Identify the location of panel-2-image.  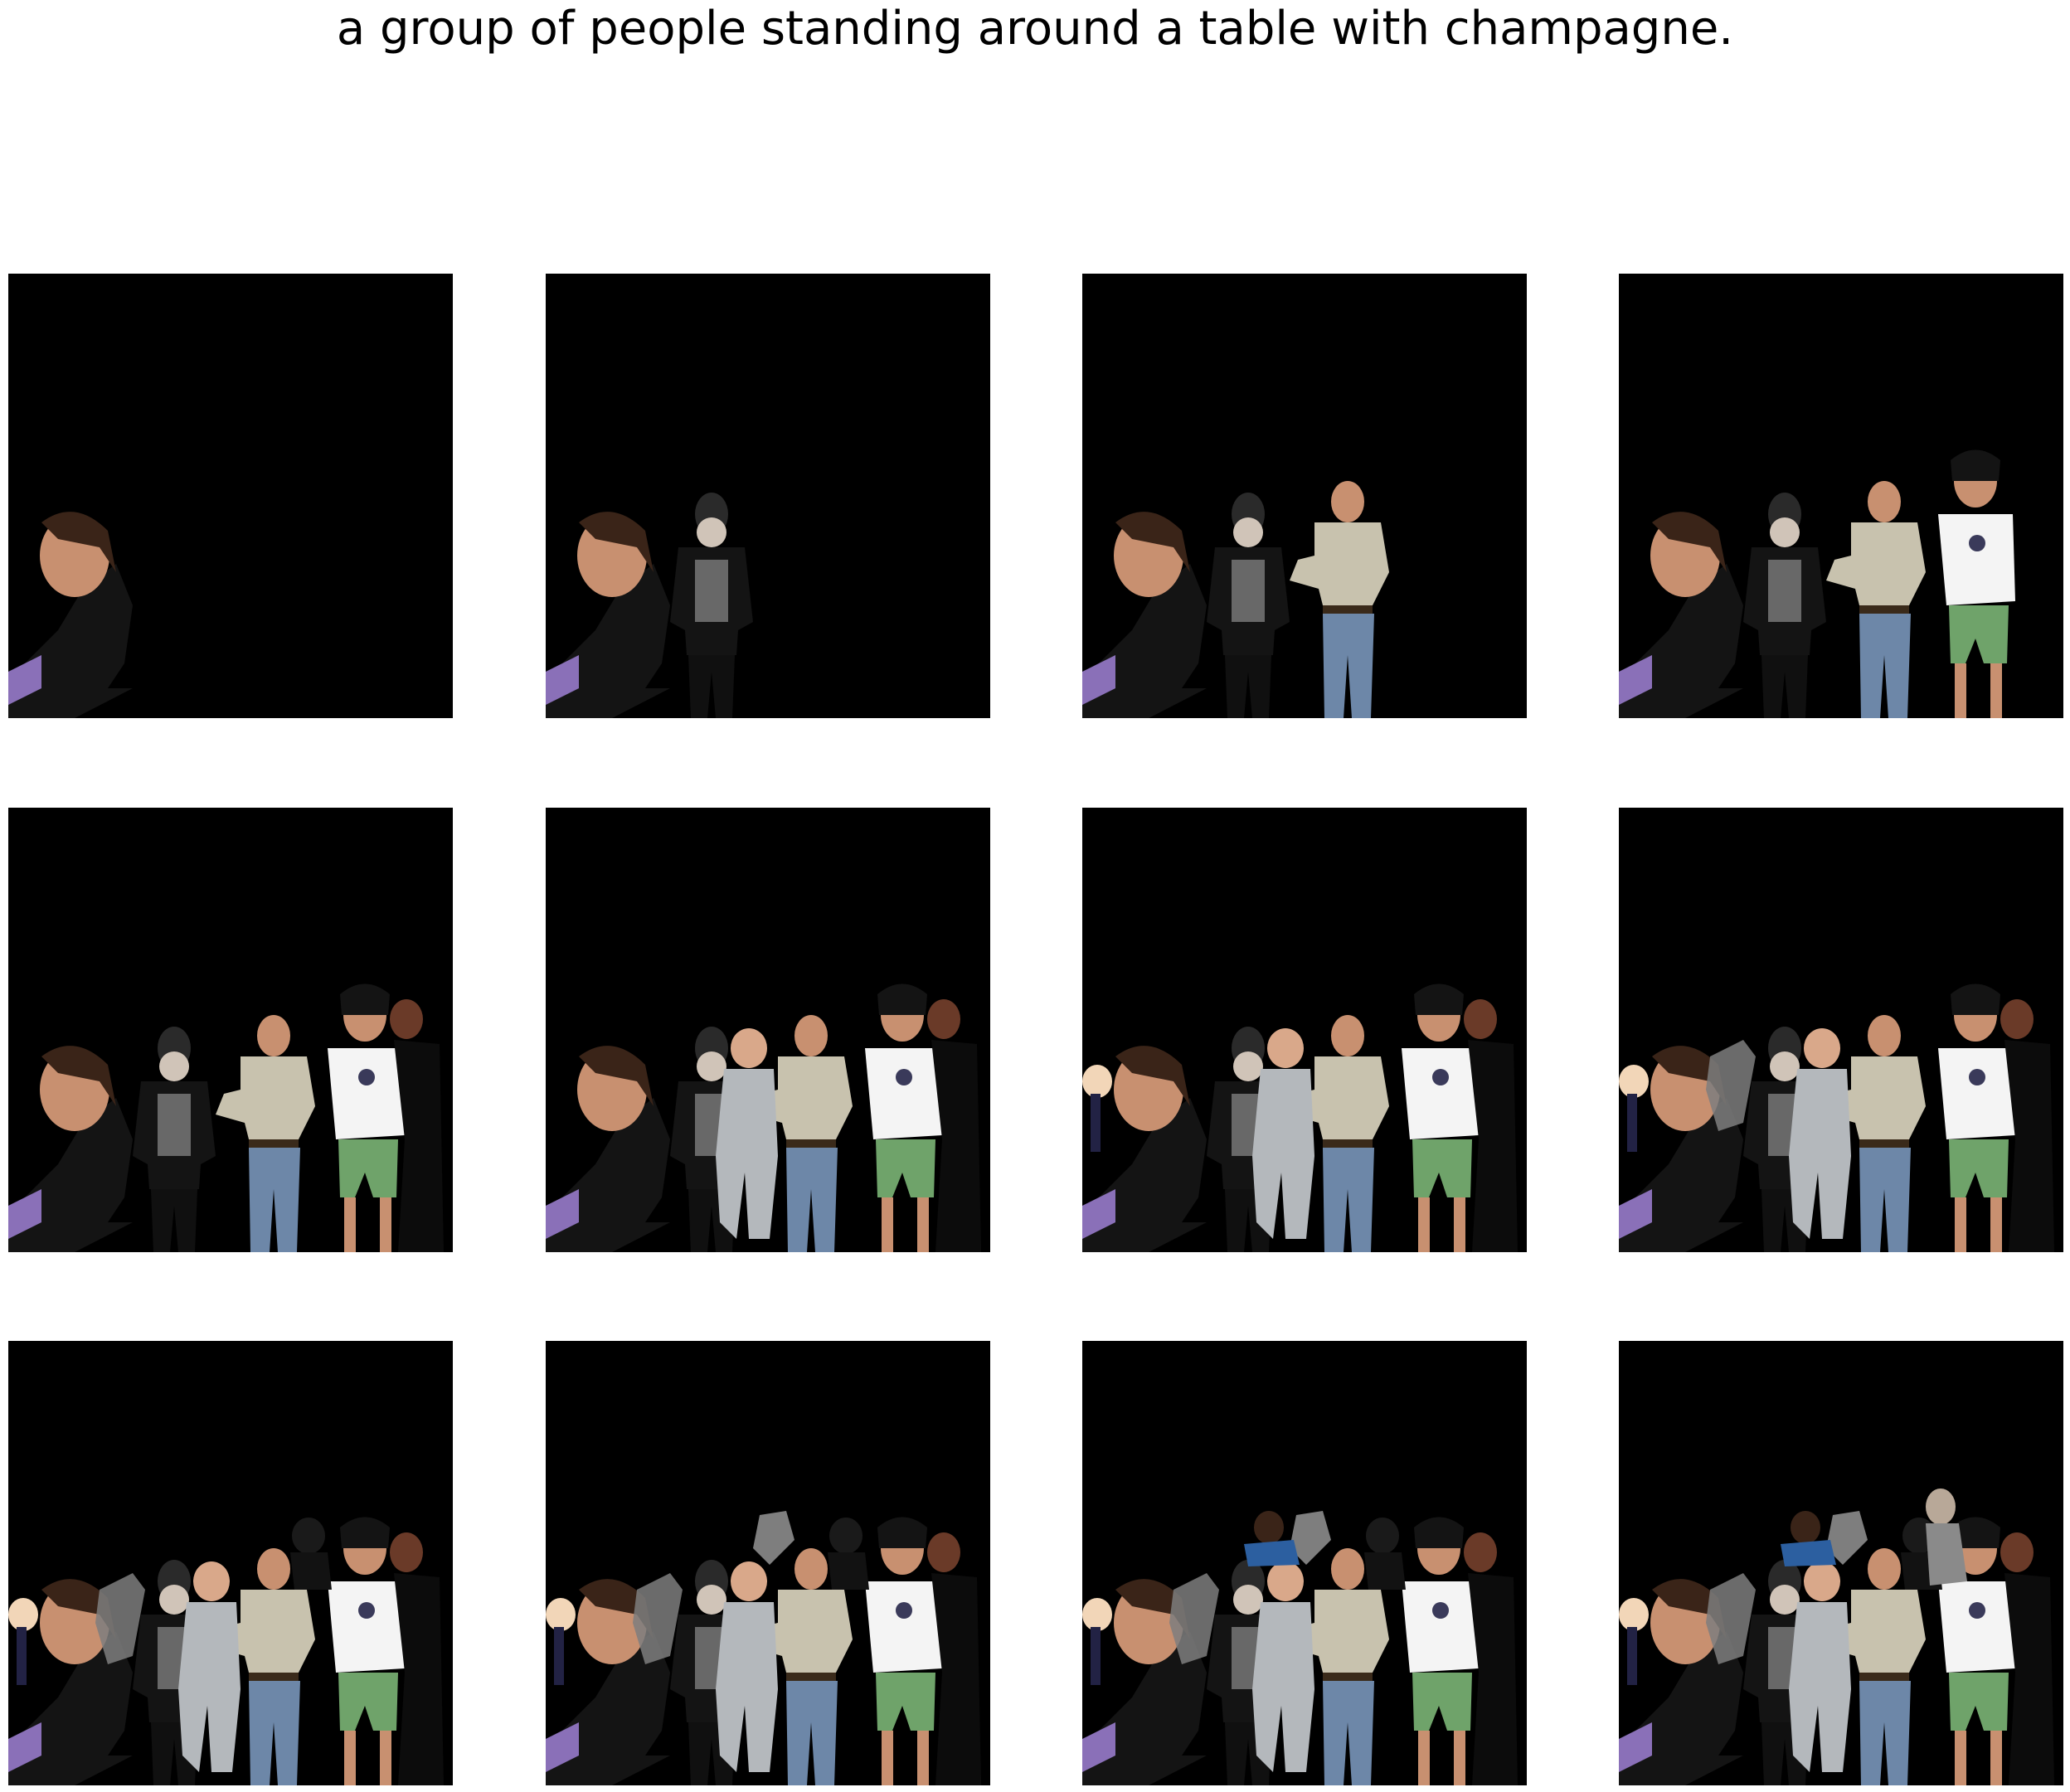
(768, 496).